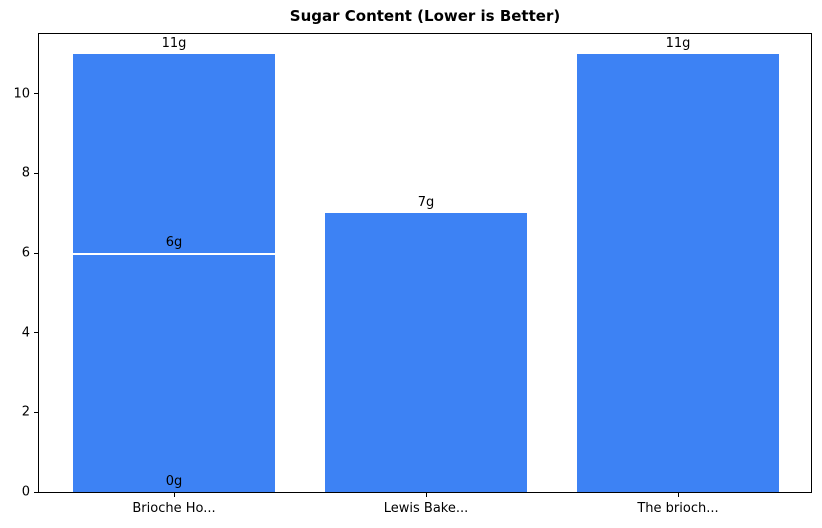 This screenshot has height=528, width=822. I want to click on y-tick-label: 2, so click(25, 412).